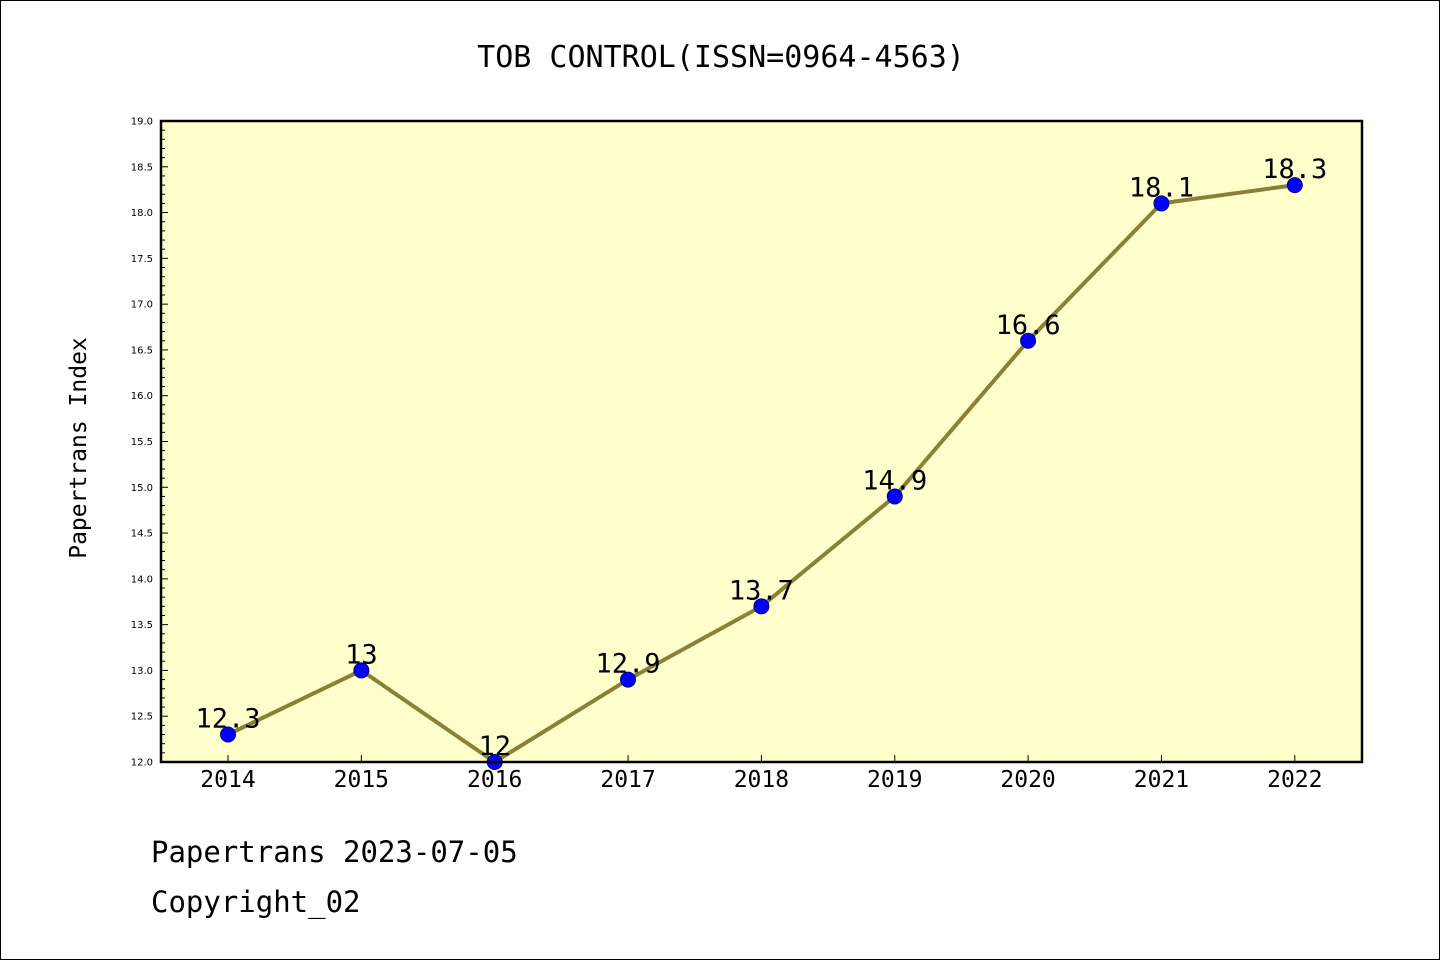 This screenshot has width=1440, height=961. I want to click on y-tick-label: 19.0, so click(142, 122).